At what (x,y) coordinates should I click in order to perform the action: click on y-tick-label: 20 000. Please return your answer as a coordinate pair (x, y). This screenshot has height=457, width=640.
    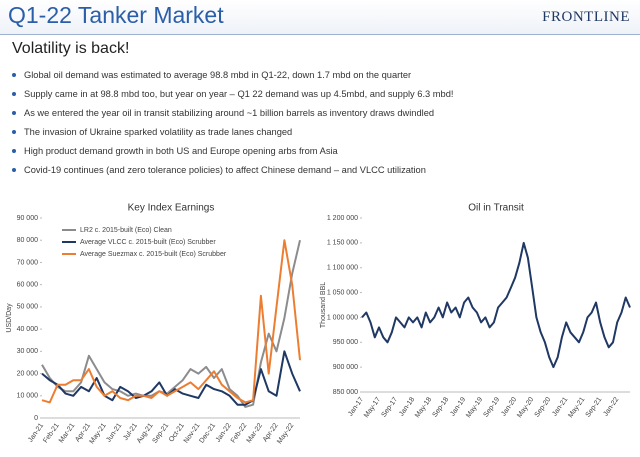
    Looking at the image, I should click on (28, 373).